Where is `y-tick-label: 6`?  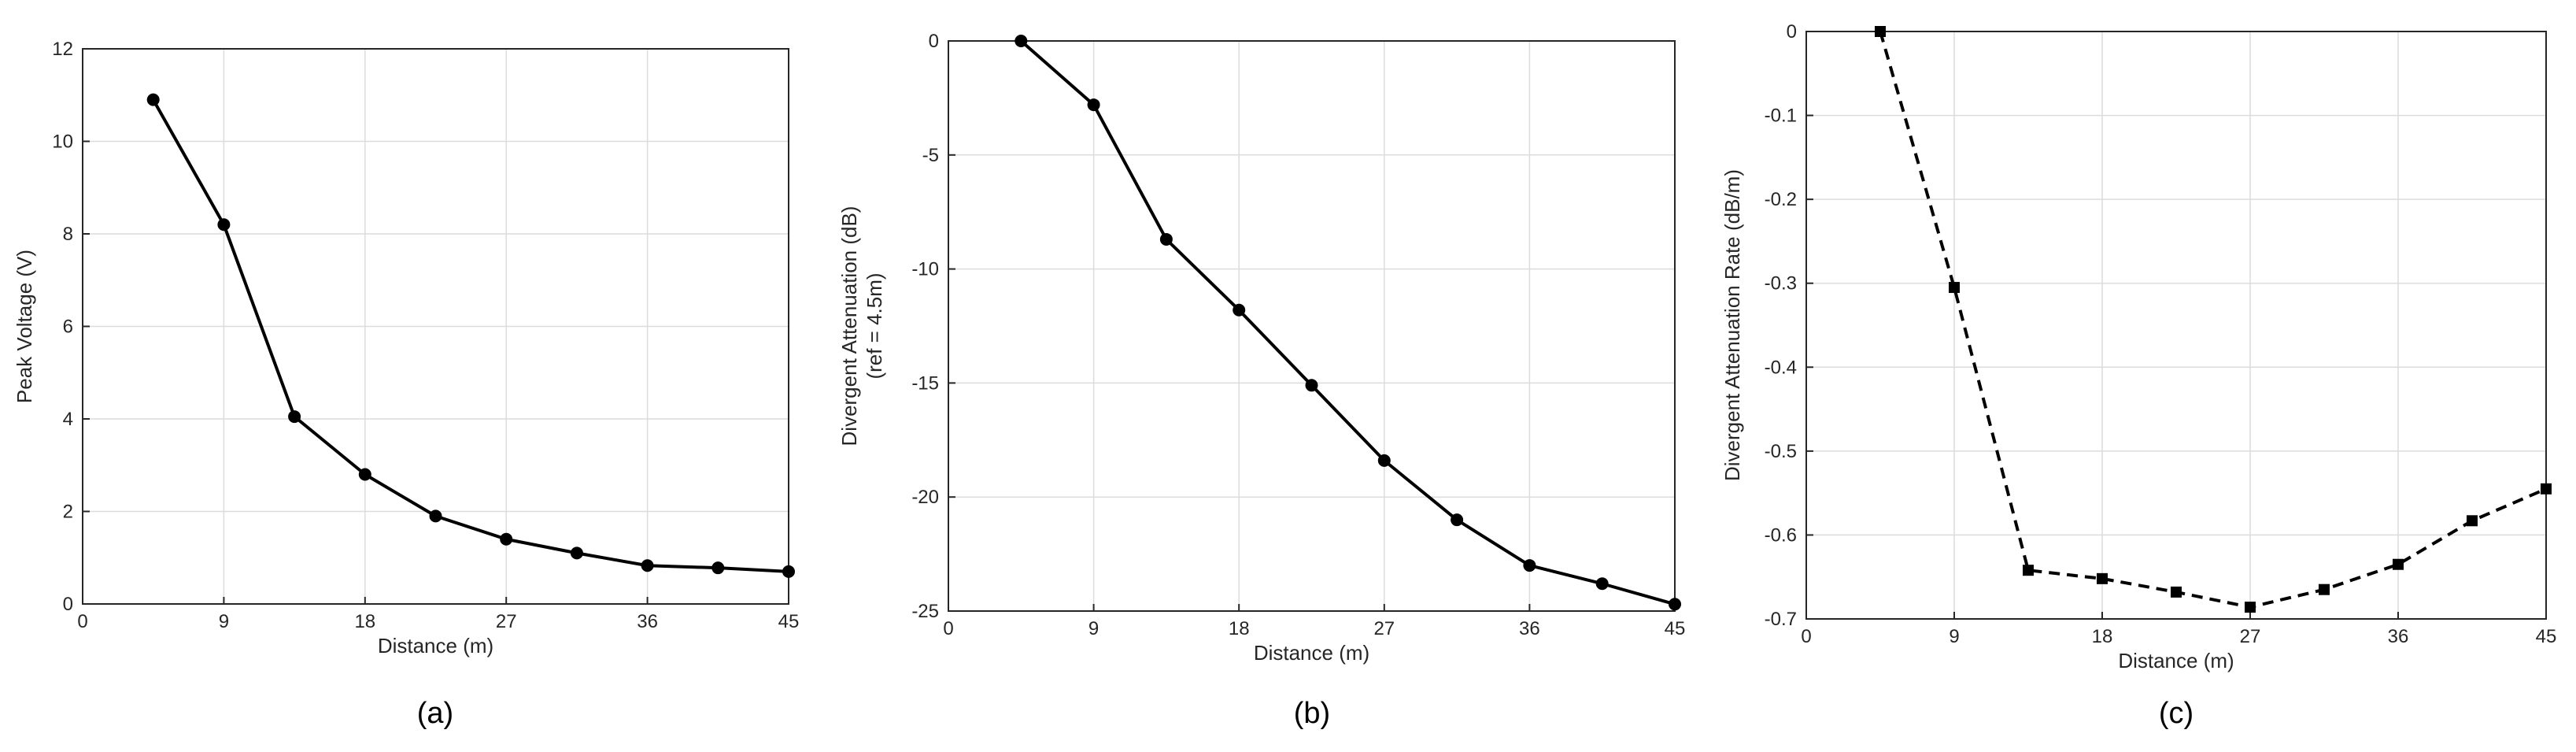 y-tick-label: 6 is located at coordinates (68, 327).